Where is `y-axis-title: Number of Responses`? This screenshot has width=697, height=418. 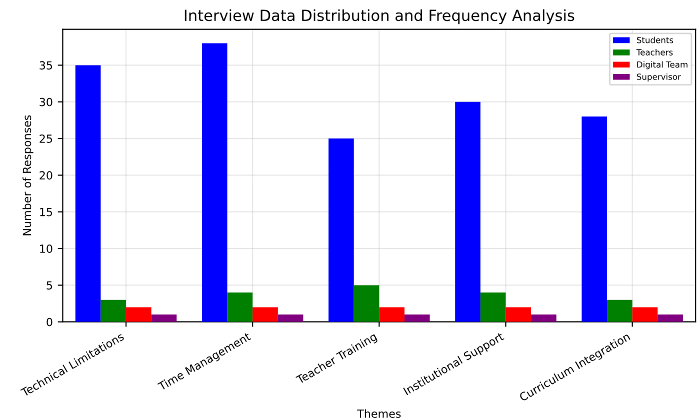 y-axis-title: Number of Responses is located at coordinates (28, 175).